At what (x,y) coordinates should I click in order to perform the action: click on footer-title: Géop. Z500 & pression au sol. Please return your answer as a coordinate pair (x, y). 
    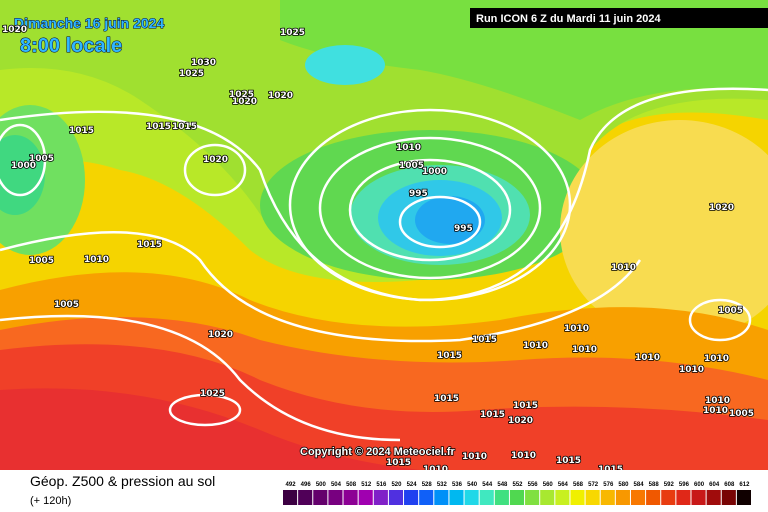
    Looking at the image, I should click on (122, 481).